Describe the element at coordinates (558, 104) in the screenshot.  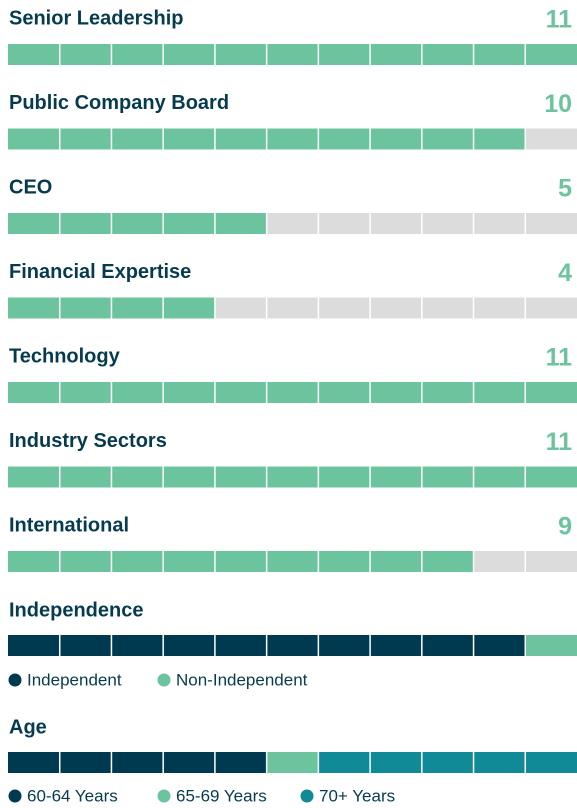
I see `skill-count: 10` at that location.